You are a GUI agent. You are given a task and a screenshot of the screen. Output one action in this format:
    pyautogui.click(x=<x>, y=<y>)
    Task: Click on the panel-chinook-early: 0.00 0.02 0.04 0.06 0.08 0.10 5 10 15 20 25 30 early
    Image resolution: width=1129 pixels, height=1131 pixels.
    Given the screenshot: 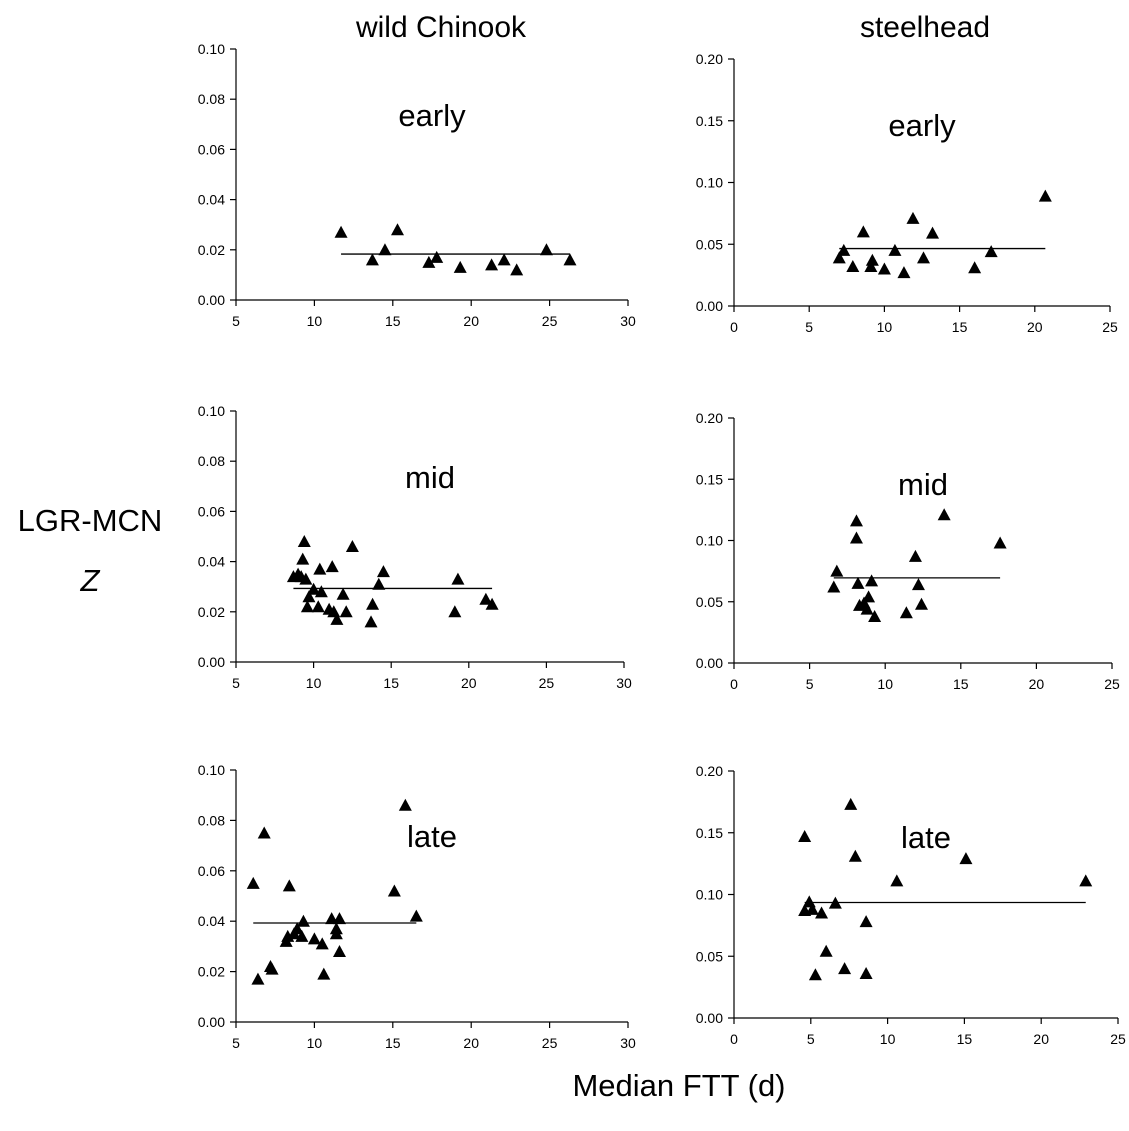 What is the action you would take?
    pyautogui.click(x=417, y=185)
    